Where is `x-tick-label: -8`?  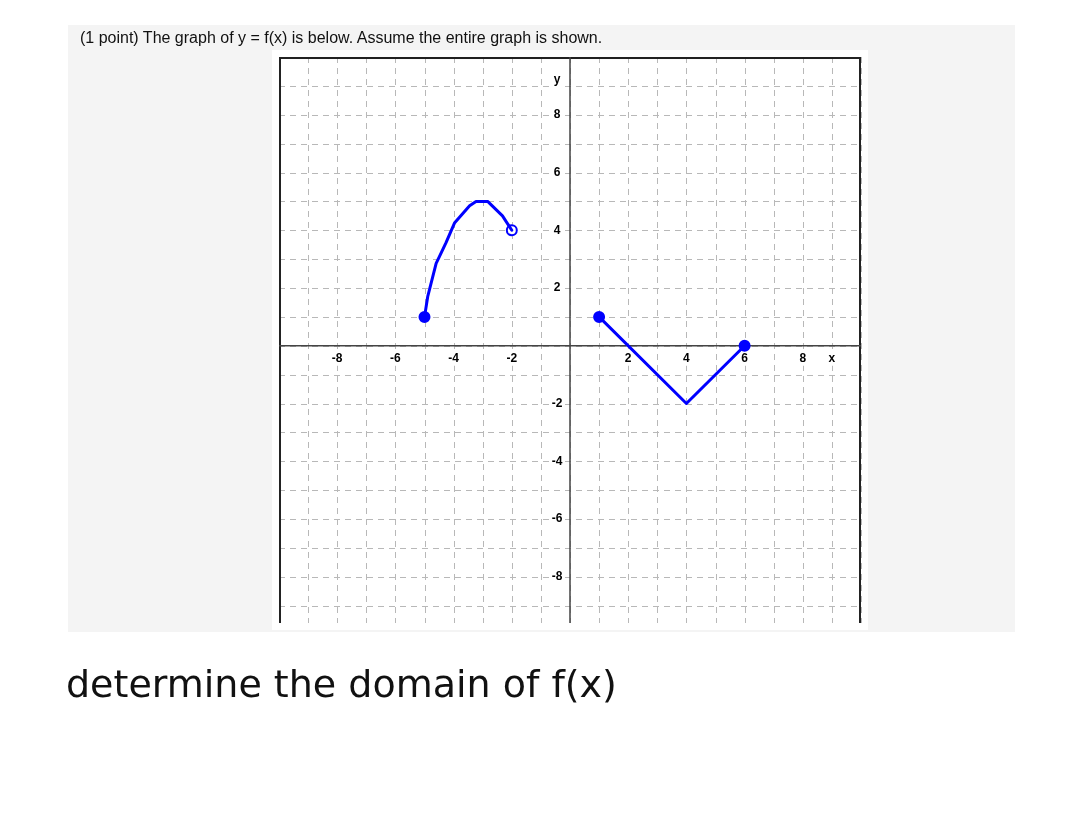 x-tick-label: -8 is located at coordinates (337, 358).